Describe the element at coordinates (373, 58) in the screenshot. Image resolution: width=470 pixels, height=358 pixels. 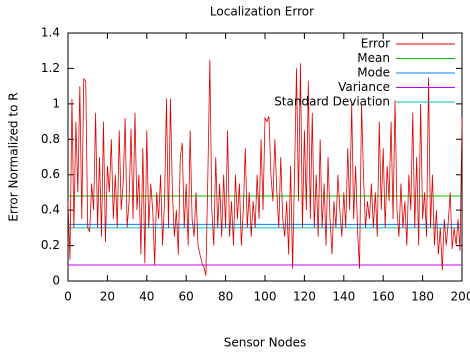
I see `legend-label: Mean` at that location.